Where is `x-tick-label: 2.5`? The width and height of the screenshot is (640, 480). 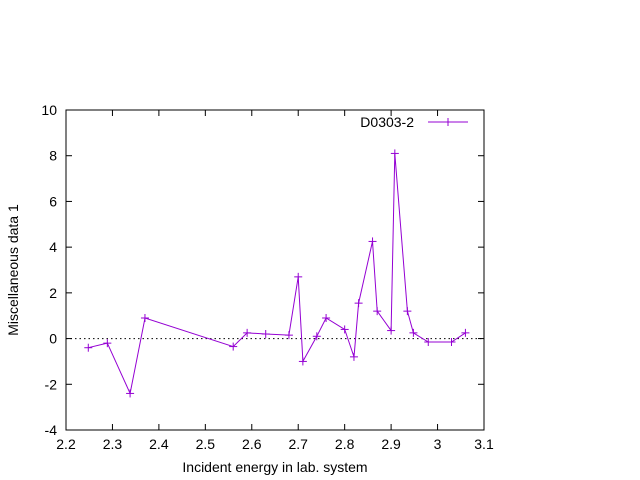 x-tick-label: 2.5 is located at coordinates (206, 444).